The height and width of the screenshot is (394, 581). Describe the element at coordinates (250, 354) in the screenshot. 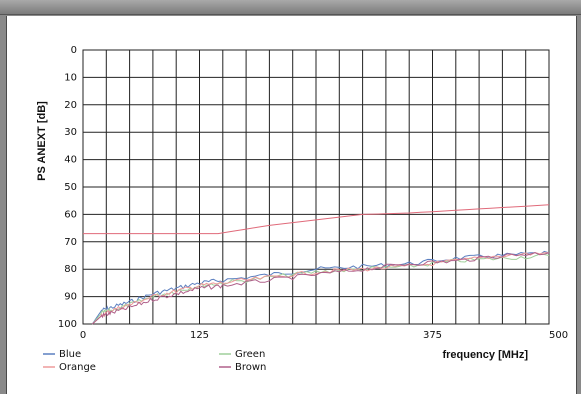

I see `legend-label-green: Green` at that location.